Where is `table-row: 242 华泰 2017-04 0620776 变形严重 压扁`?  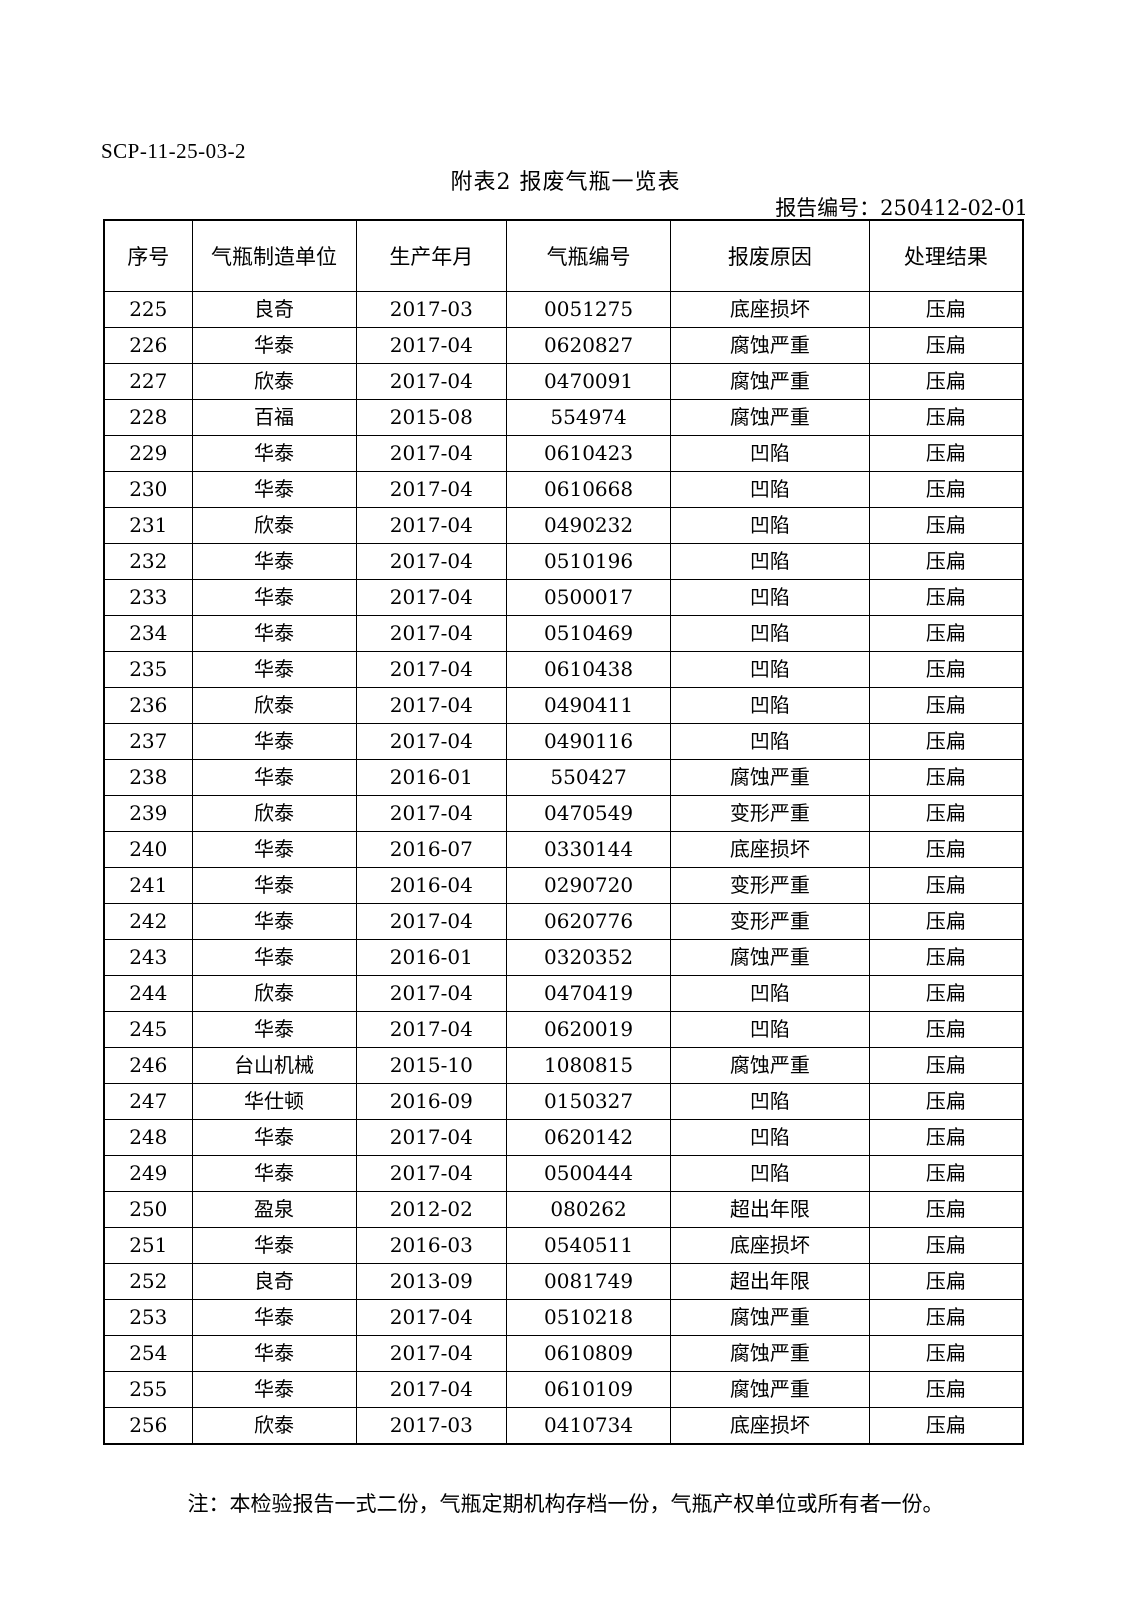 table-row: 242 华泰 2017-04 0620776 变形严重 压扁 is located at coordinates (563, 921).